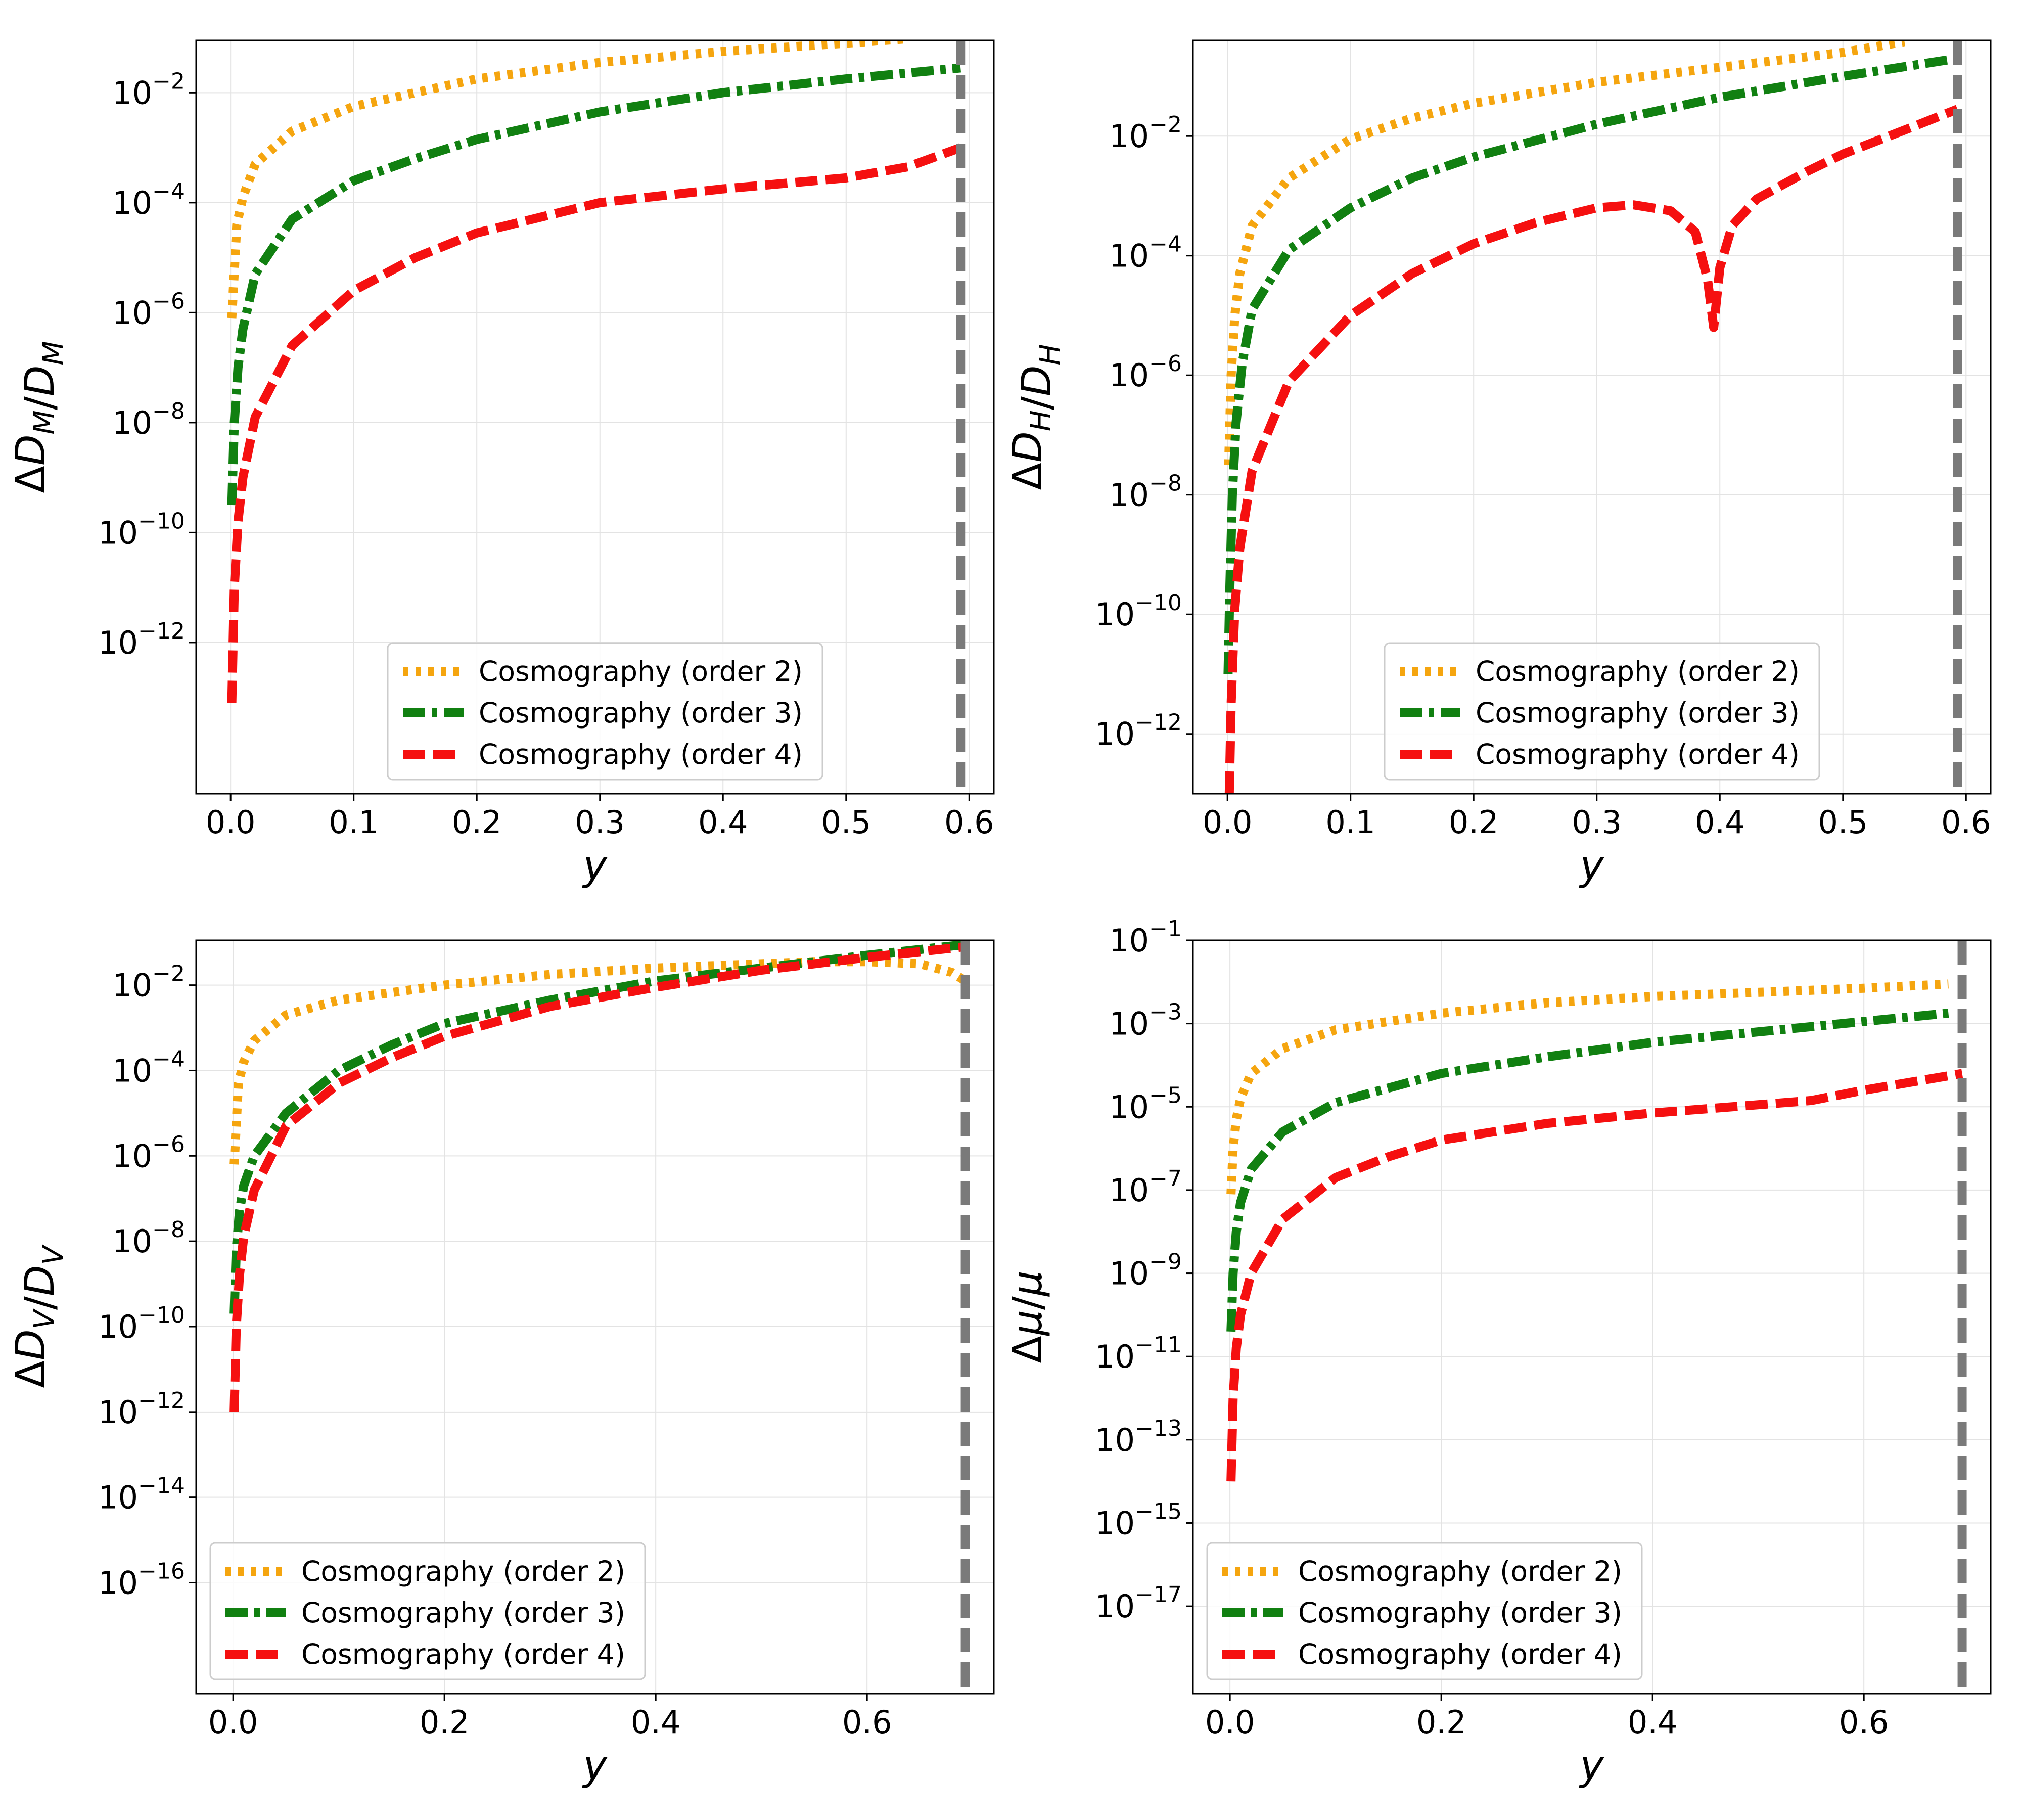 The image size is (2022, 1820). What do you see at coordinates (1145, 1103) in the screenshot?
I see `y-tick-label: 10⁻⁵` at bounding box center [1145, 1103].